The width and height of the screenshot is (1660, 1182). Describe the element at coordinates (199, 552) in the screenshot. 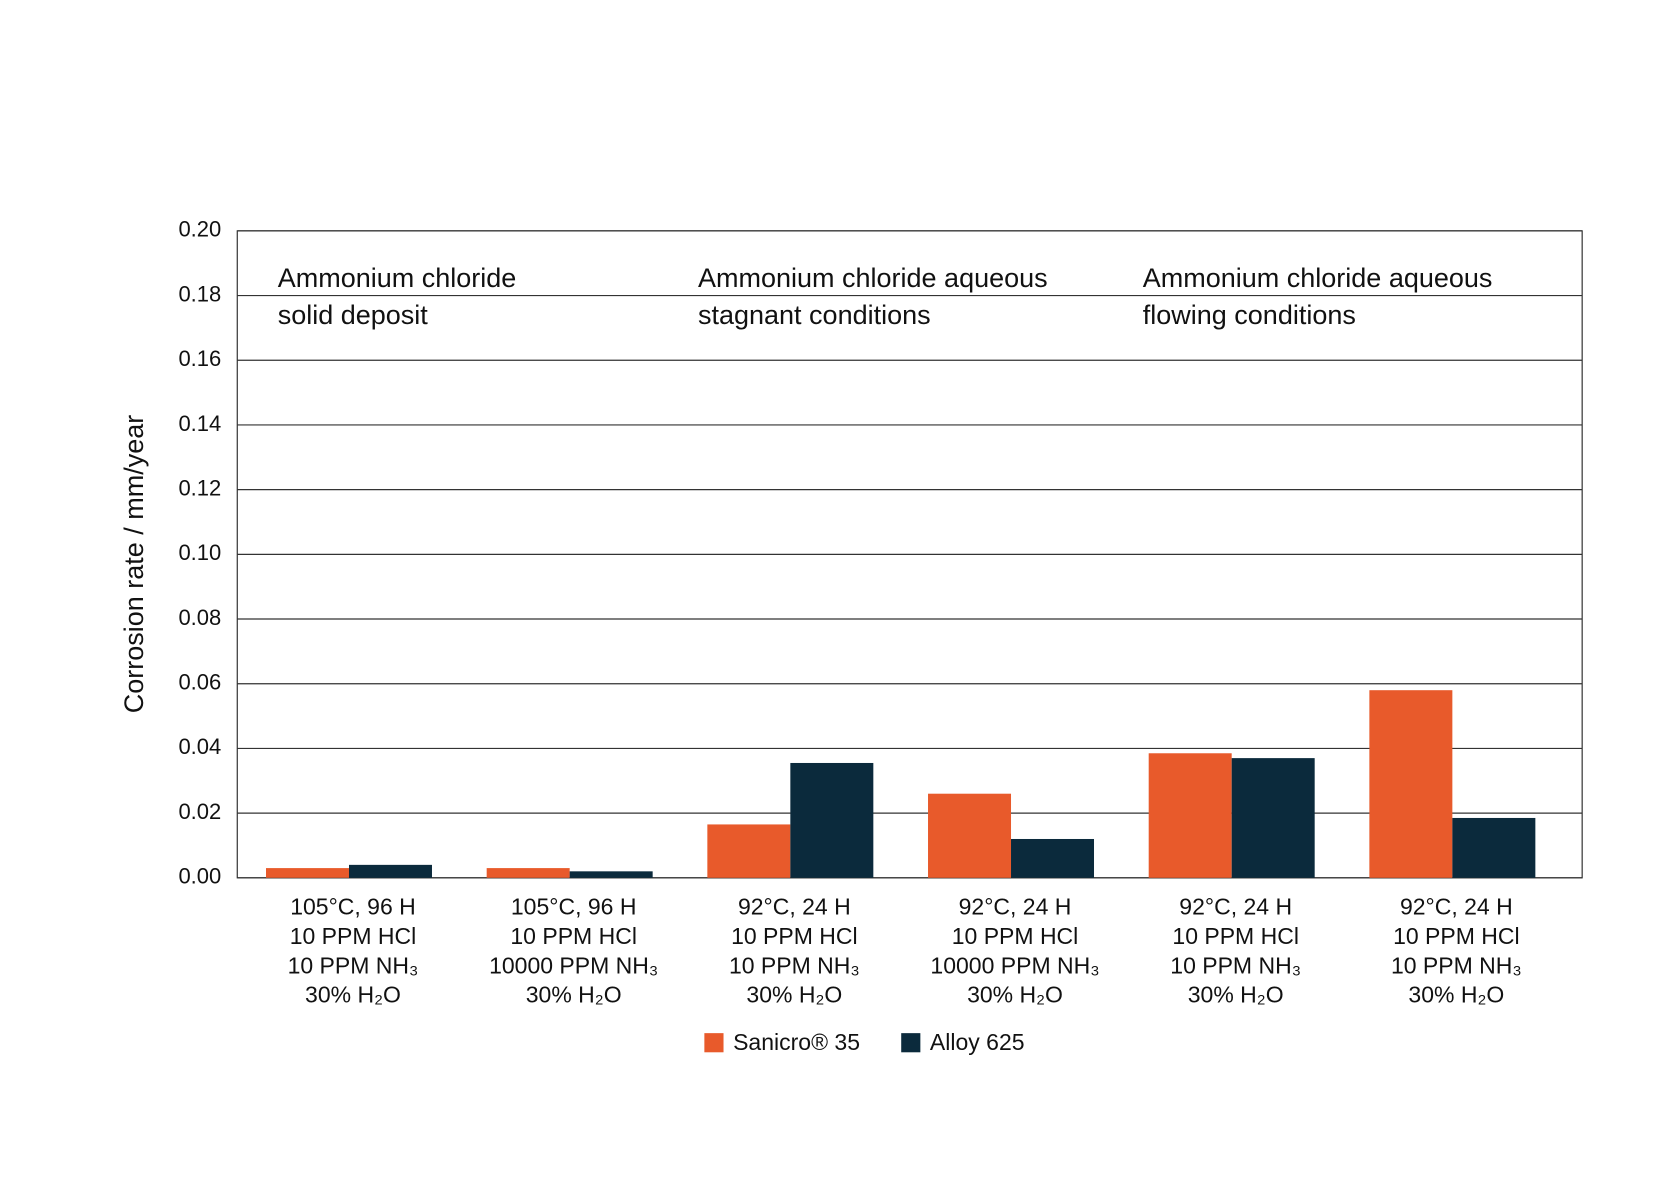

I see `y-tick-label: 0.10` at that location.